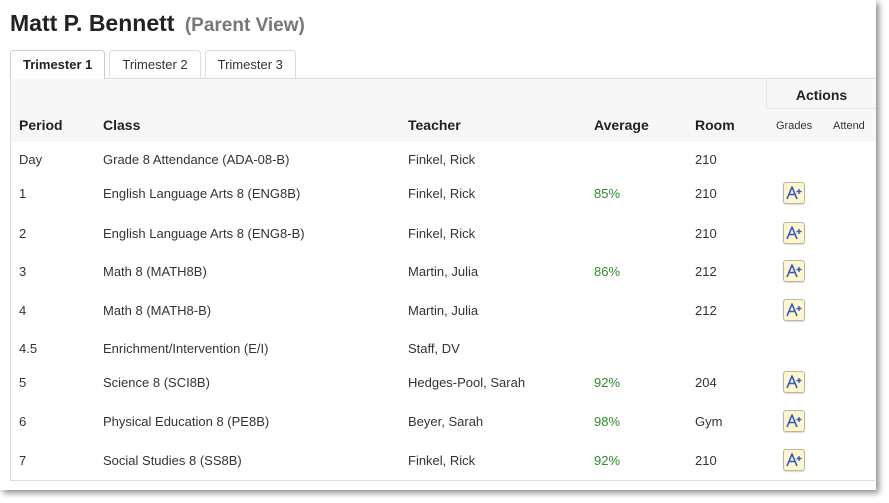 Image resolution: width=889 pixels, height=503 pixels. I want to click on cell-room: Gym, so click(709, 421).